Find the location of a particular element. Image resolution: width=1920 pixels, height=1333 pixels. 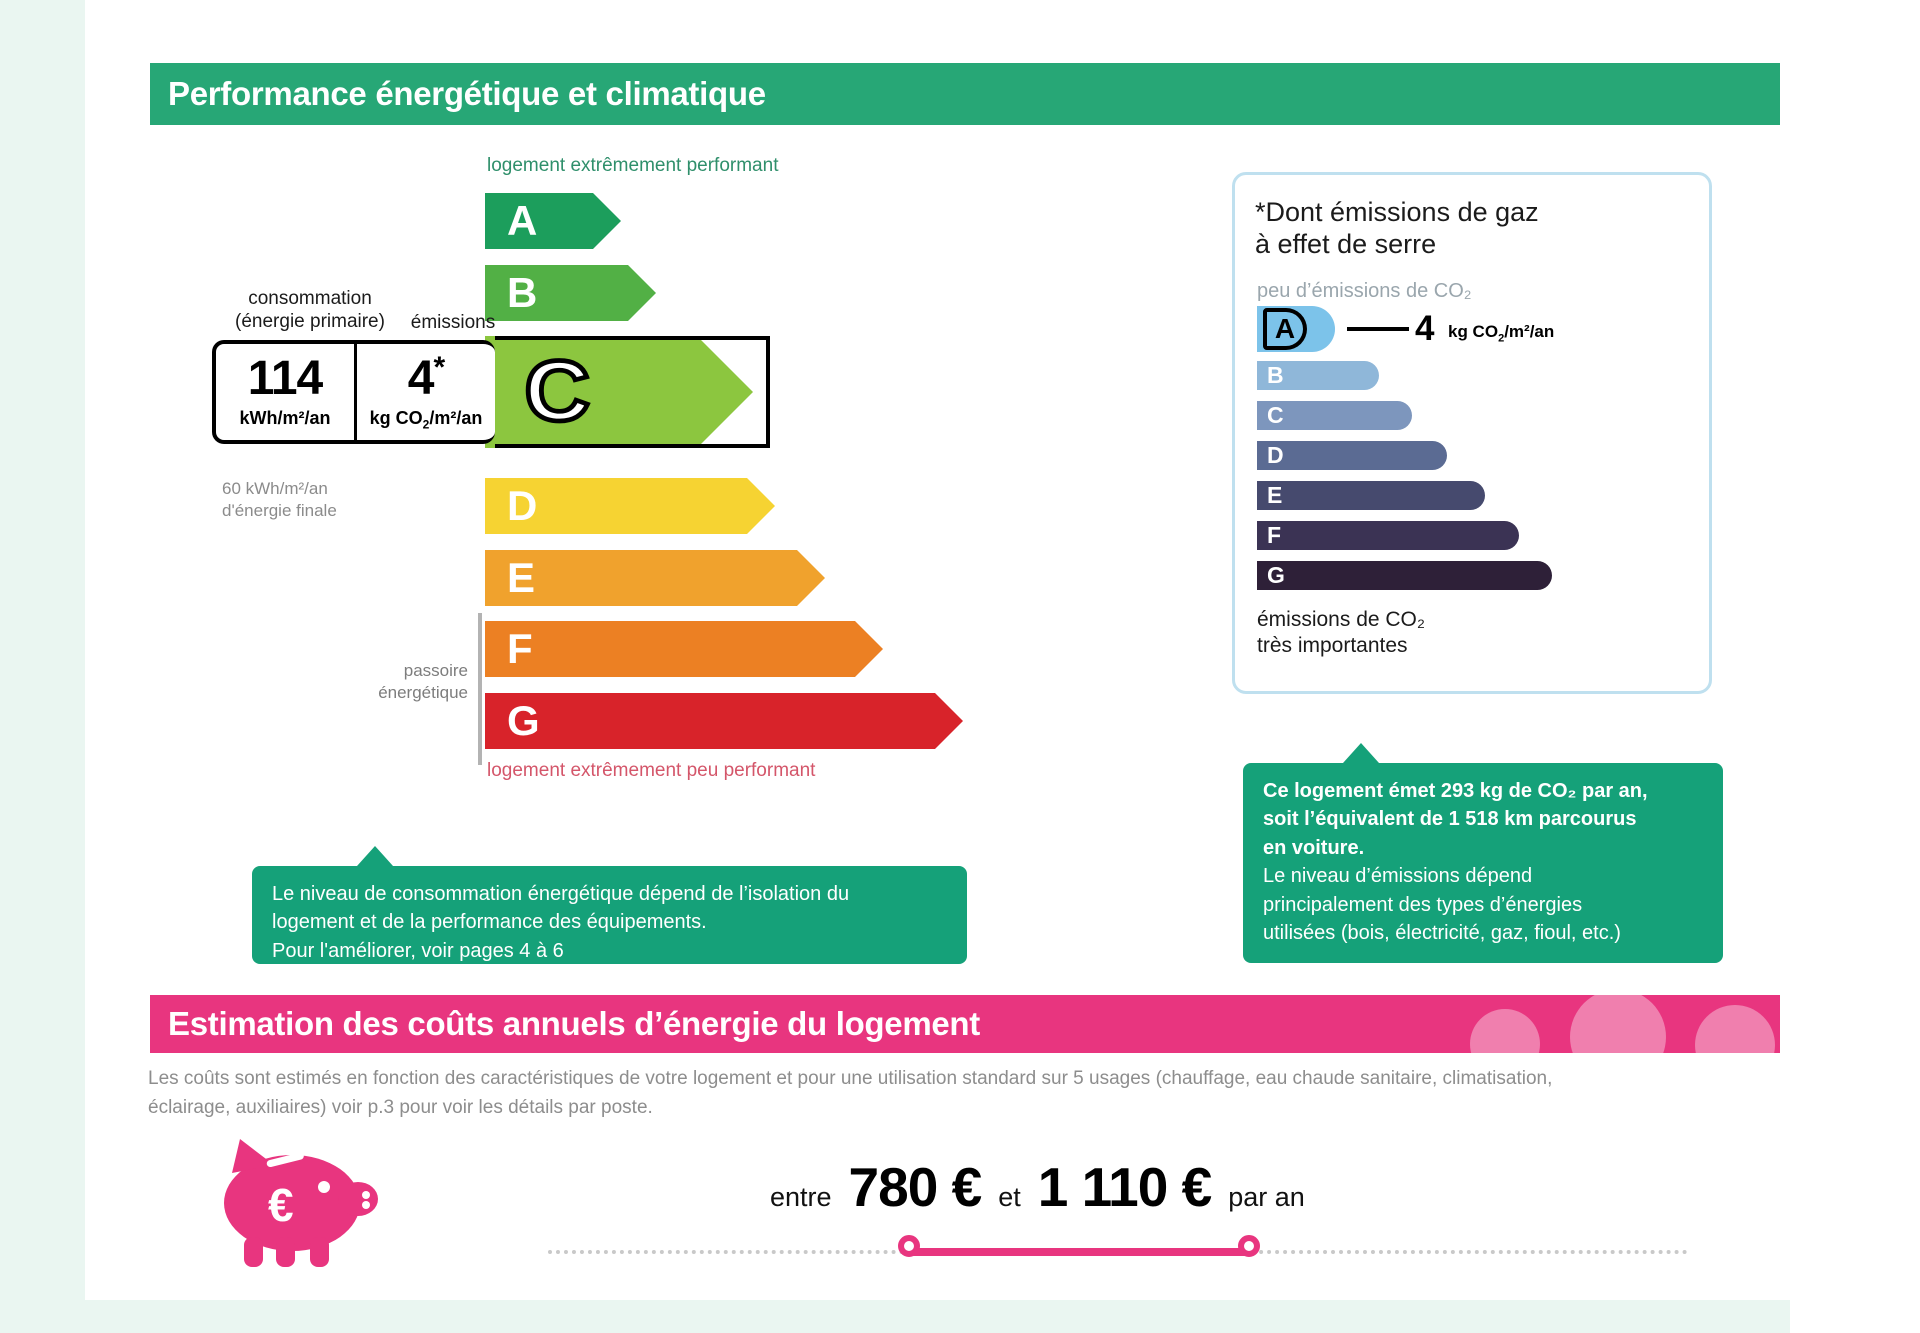

final-energy-note: 60 kWh/m²/an d'énergie finale is located at coordinates (279, 500).